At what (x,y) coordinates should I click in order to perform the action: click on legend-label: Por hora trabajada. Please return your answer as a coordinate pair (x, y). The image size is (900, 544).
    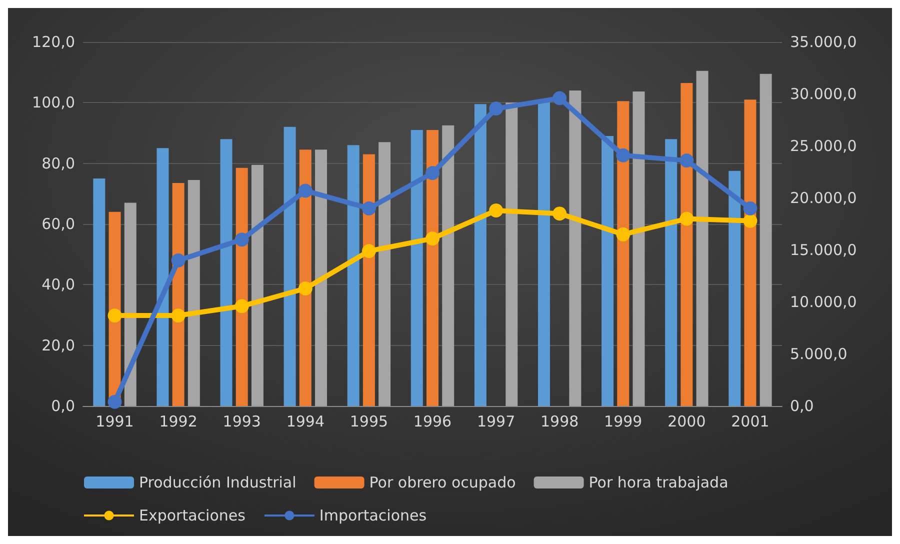
    Looking at the image, I should click on (658, 483).